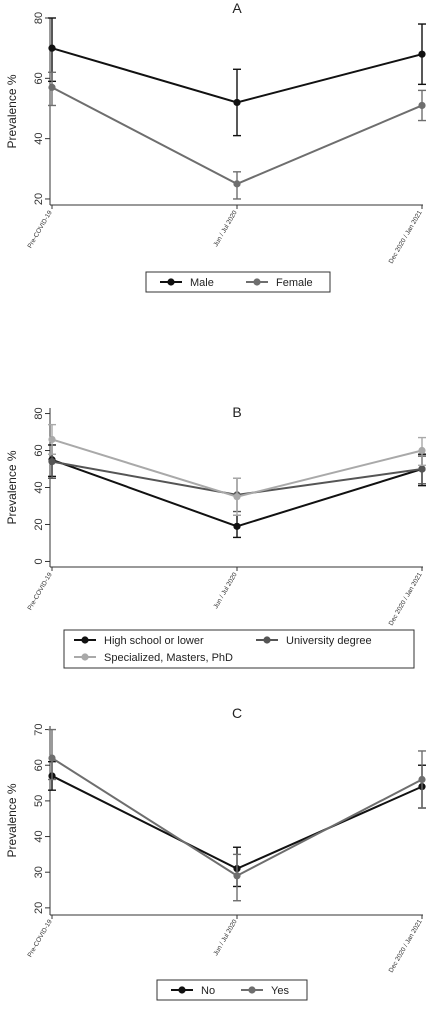 The height and width of the screenshot is (1009, 431). I want to click on legend-label: No, so click(208, 991).